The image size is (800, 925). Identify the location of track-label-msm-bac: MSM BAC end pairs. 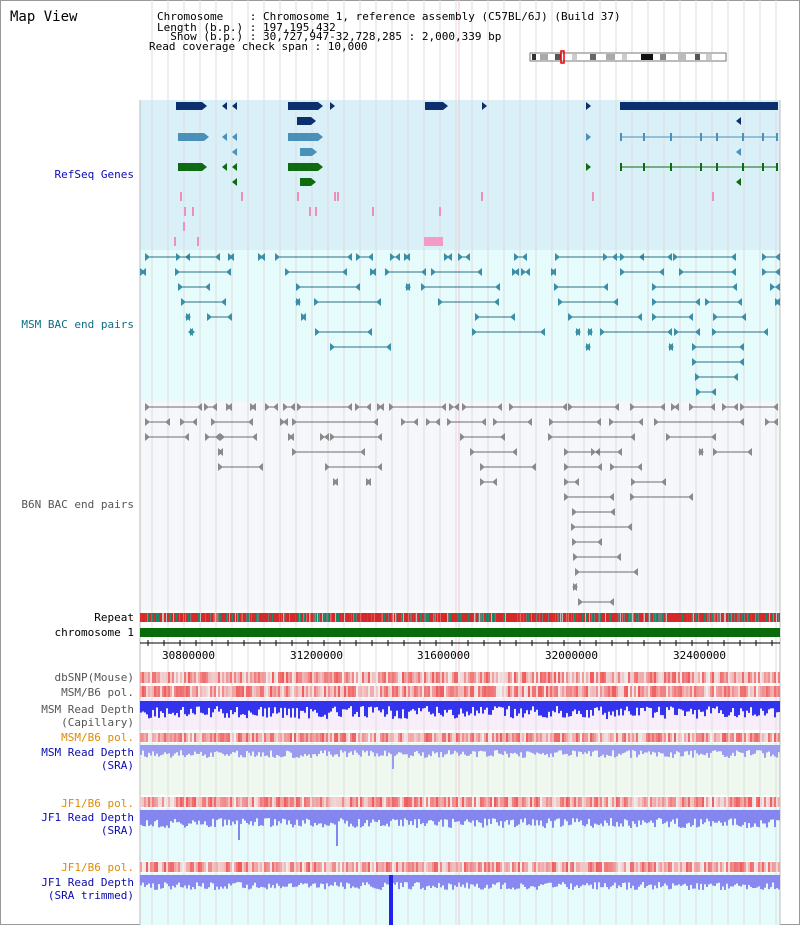
(77, 324).